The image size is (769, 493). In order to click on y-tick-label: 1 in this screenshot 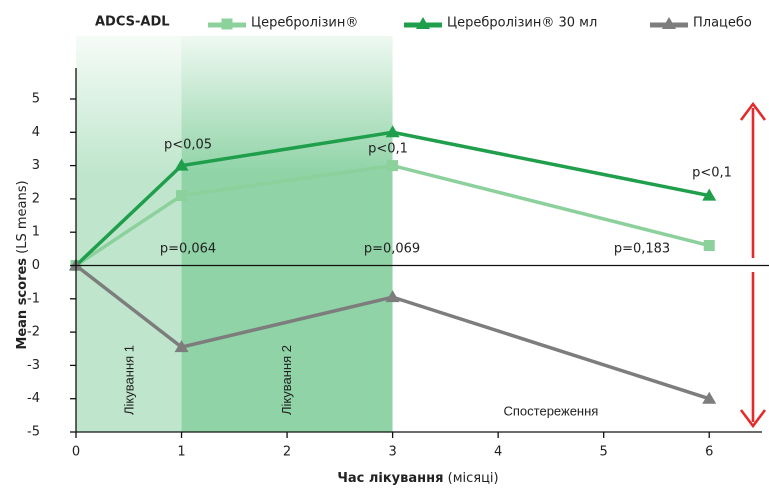, I will do `click(36, 232)`.